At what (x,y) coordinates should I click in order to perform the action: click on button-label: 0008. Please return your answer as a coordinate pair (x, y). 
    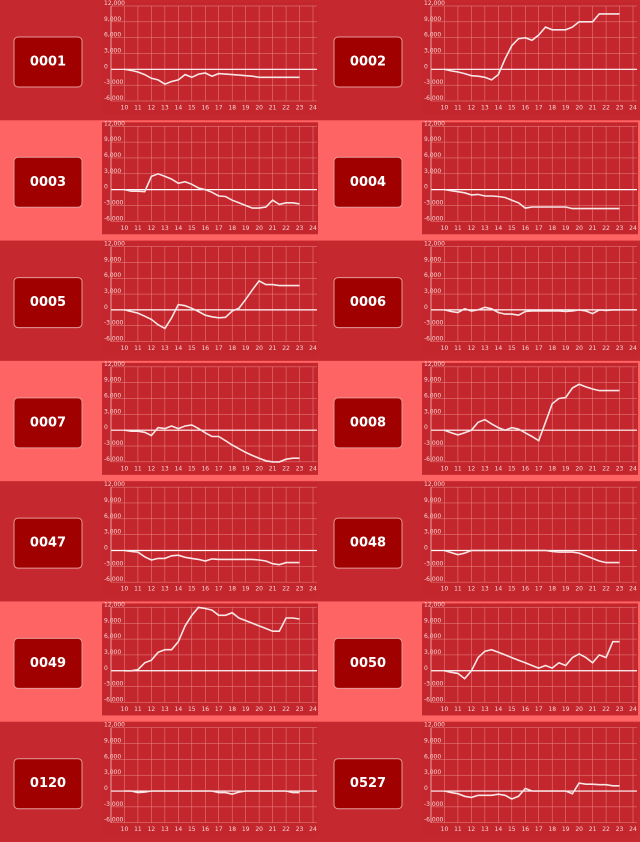
    Looking at the image, I should click on (368, 422).